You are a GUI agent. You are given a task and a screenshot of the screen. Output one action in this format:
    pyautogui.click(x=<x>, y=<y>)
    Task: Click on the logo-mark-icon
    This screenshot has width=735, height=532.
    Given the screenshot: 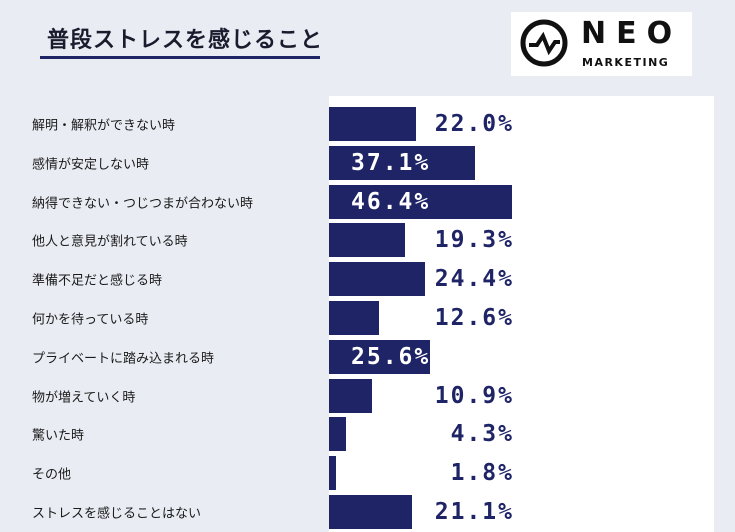 What is the action you would take?
    pyautogui.click(x=544, y=43)
    